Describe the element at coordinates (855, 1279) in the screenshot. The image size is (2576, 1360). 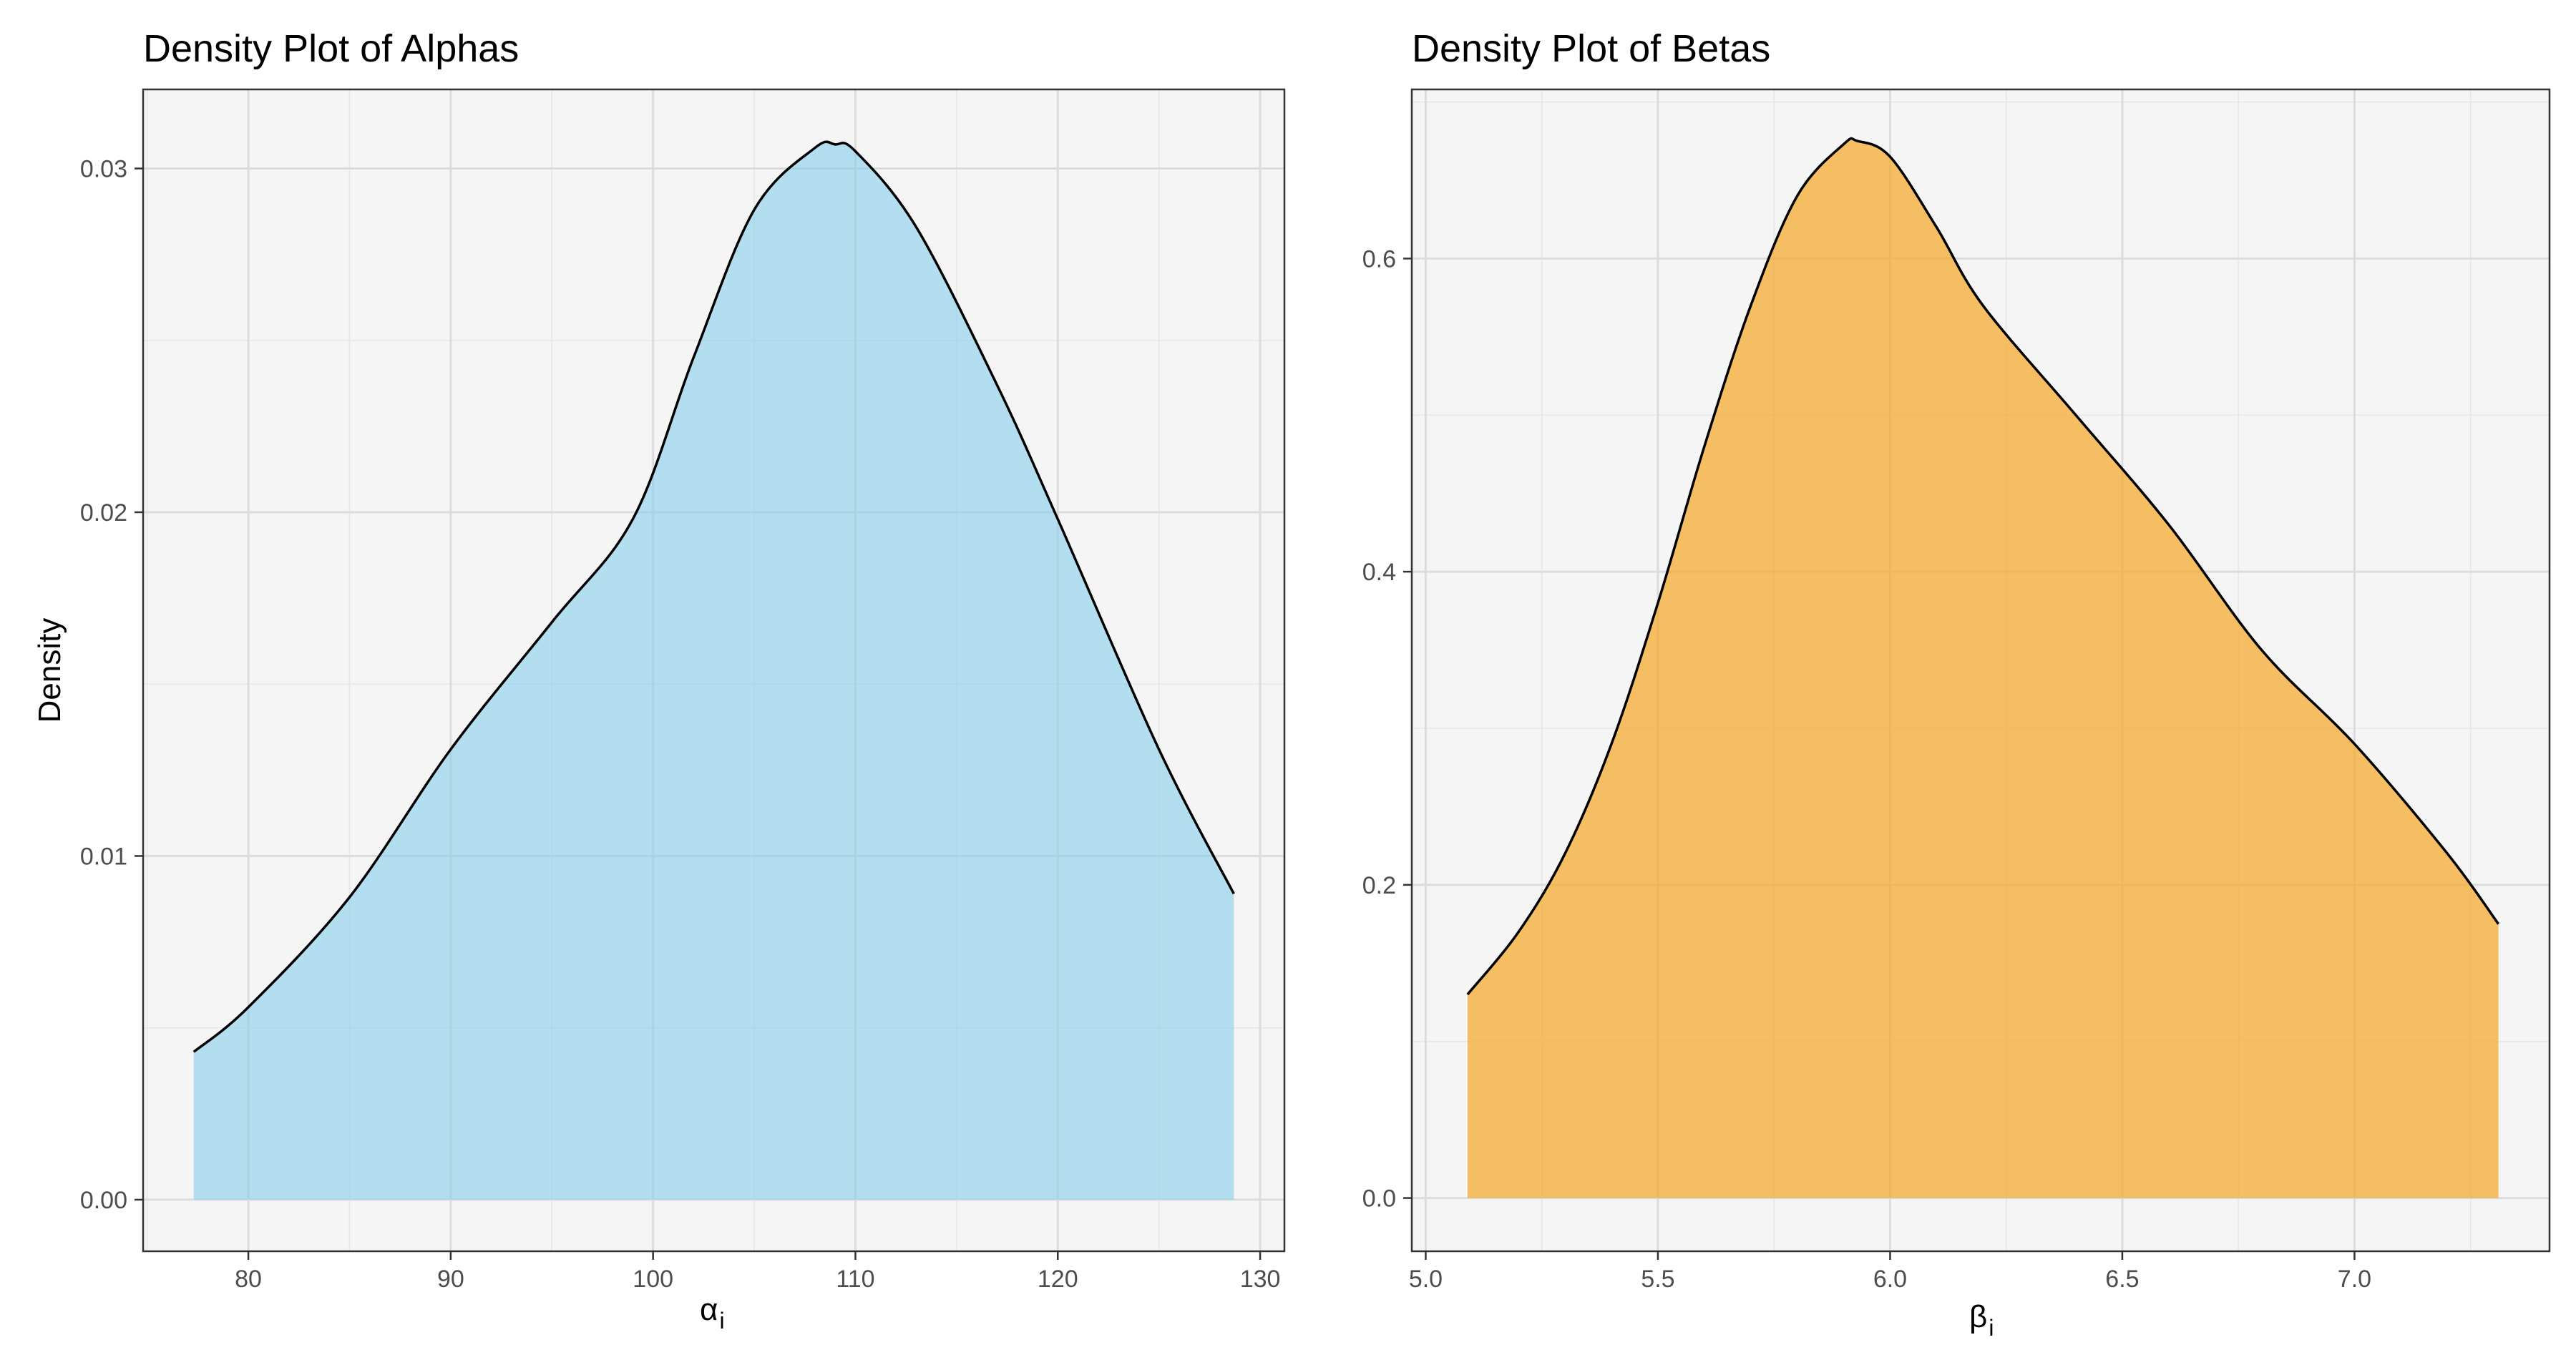
I see `alphas-x-tick-label: 110` at that location.